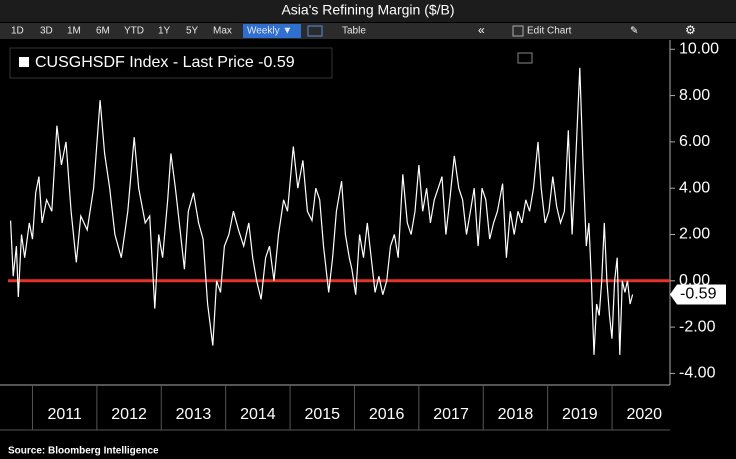 The width and height of the screenshot is (736, 459). What do you see at coordinates (354, 31) in the screenshot?
I see `toolbar-button: Table` at bounding box center [354, 31].